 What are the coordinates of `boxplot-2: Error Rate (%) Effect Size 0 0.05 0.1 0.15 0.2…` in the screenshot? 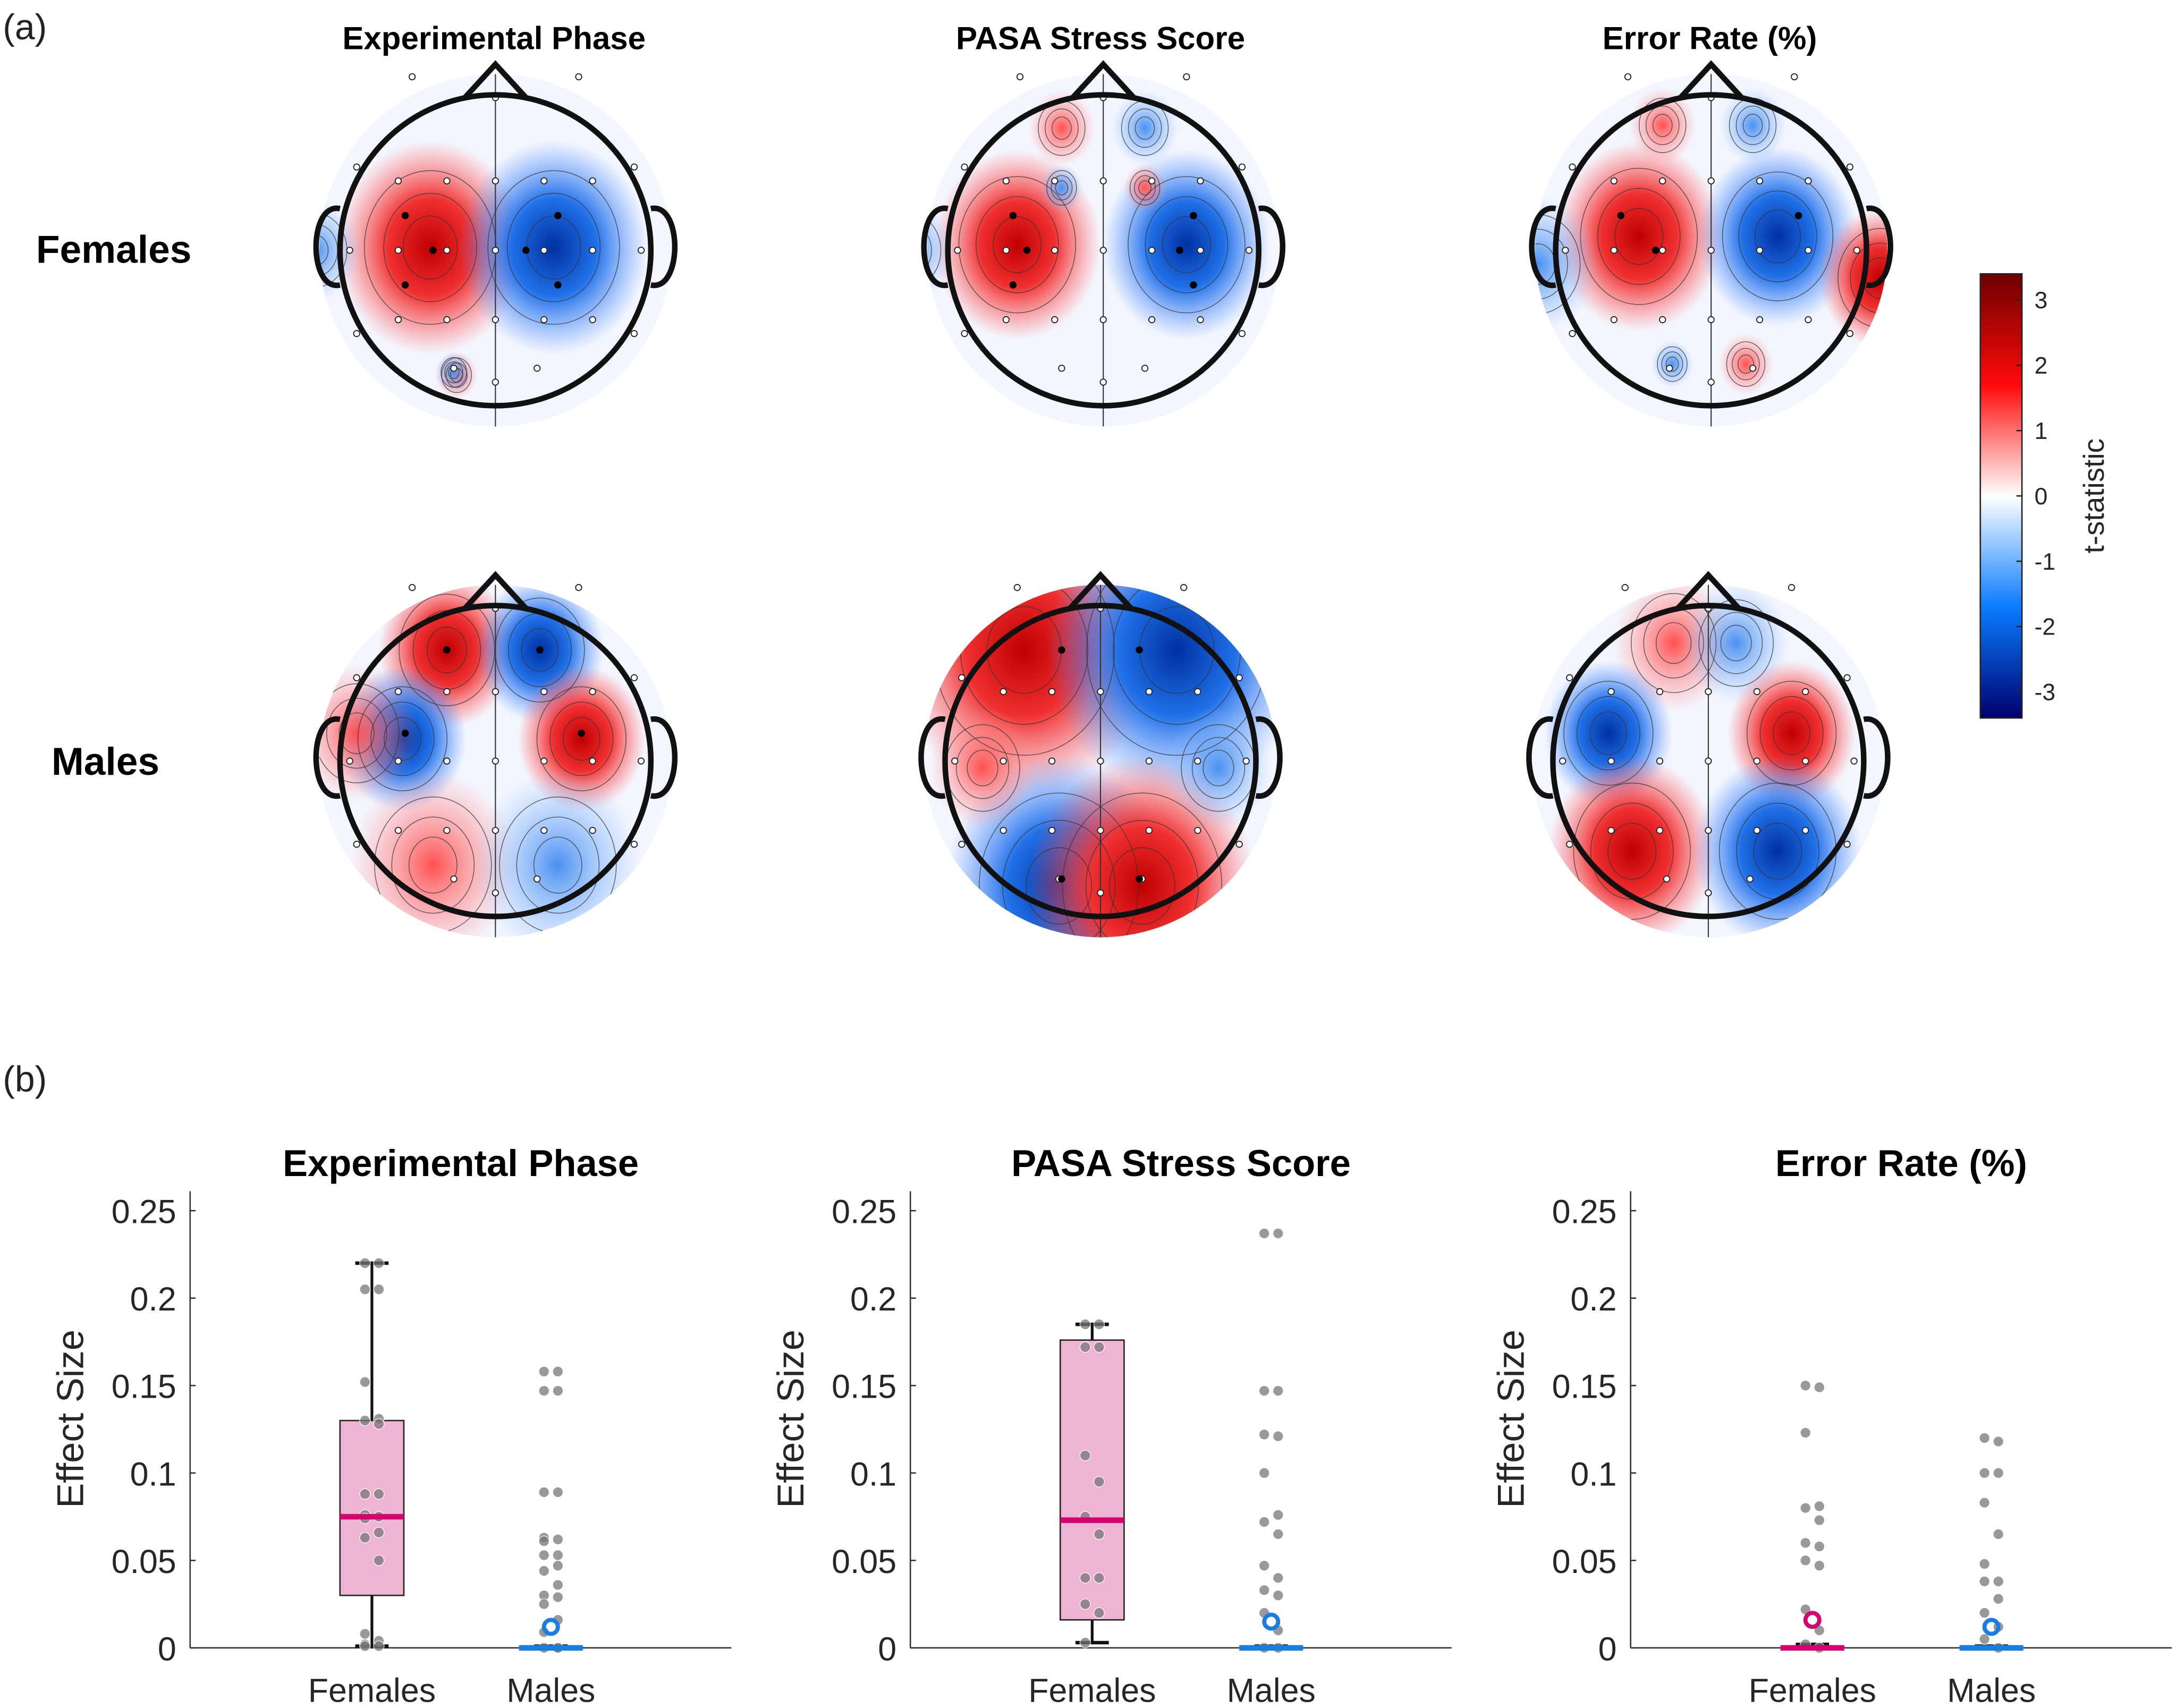 It's located at (1831, 1425).